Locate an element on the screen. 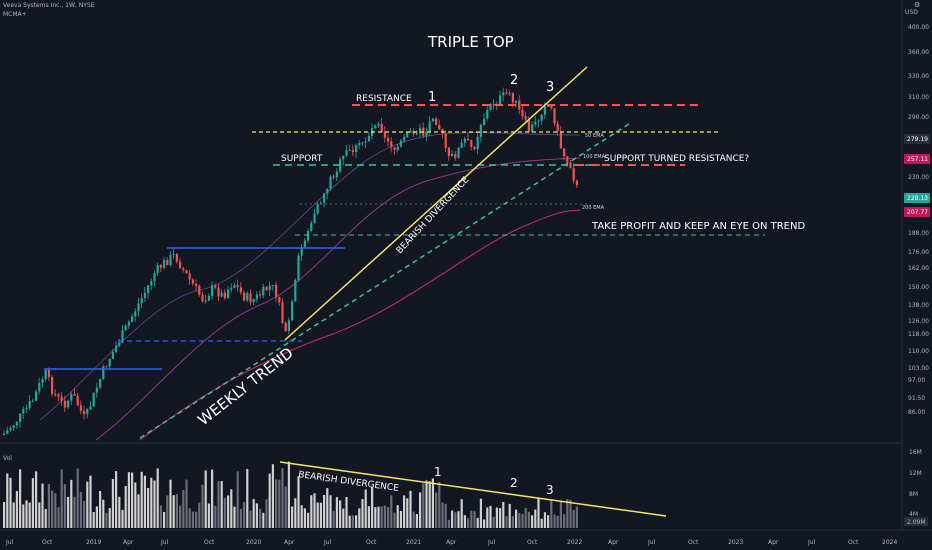 The width and height of the screenshot is (932, 550). x-tick-label: Apr is located at coordinates (613, 542).